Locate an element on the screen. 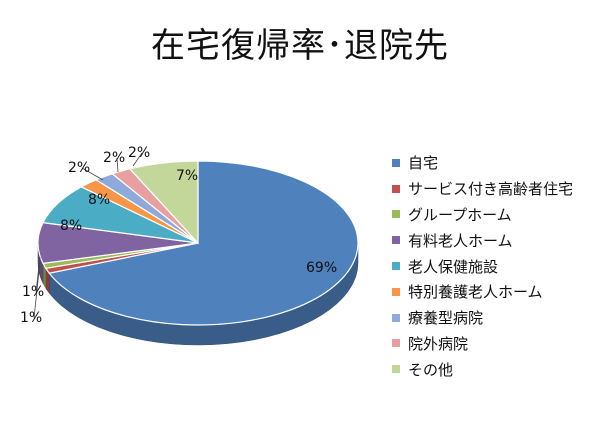  legend-item: グループホーム is located at coordinates (482, 215).